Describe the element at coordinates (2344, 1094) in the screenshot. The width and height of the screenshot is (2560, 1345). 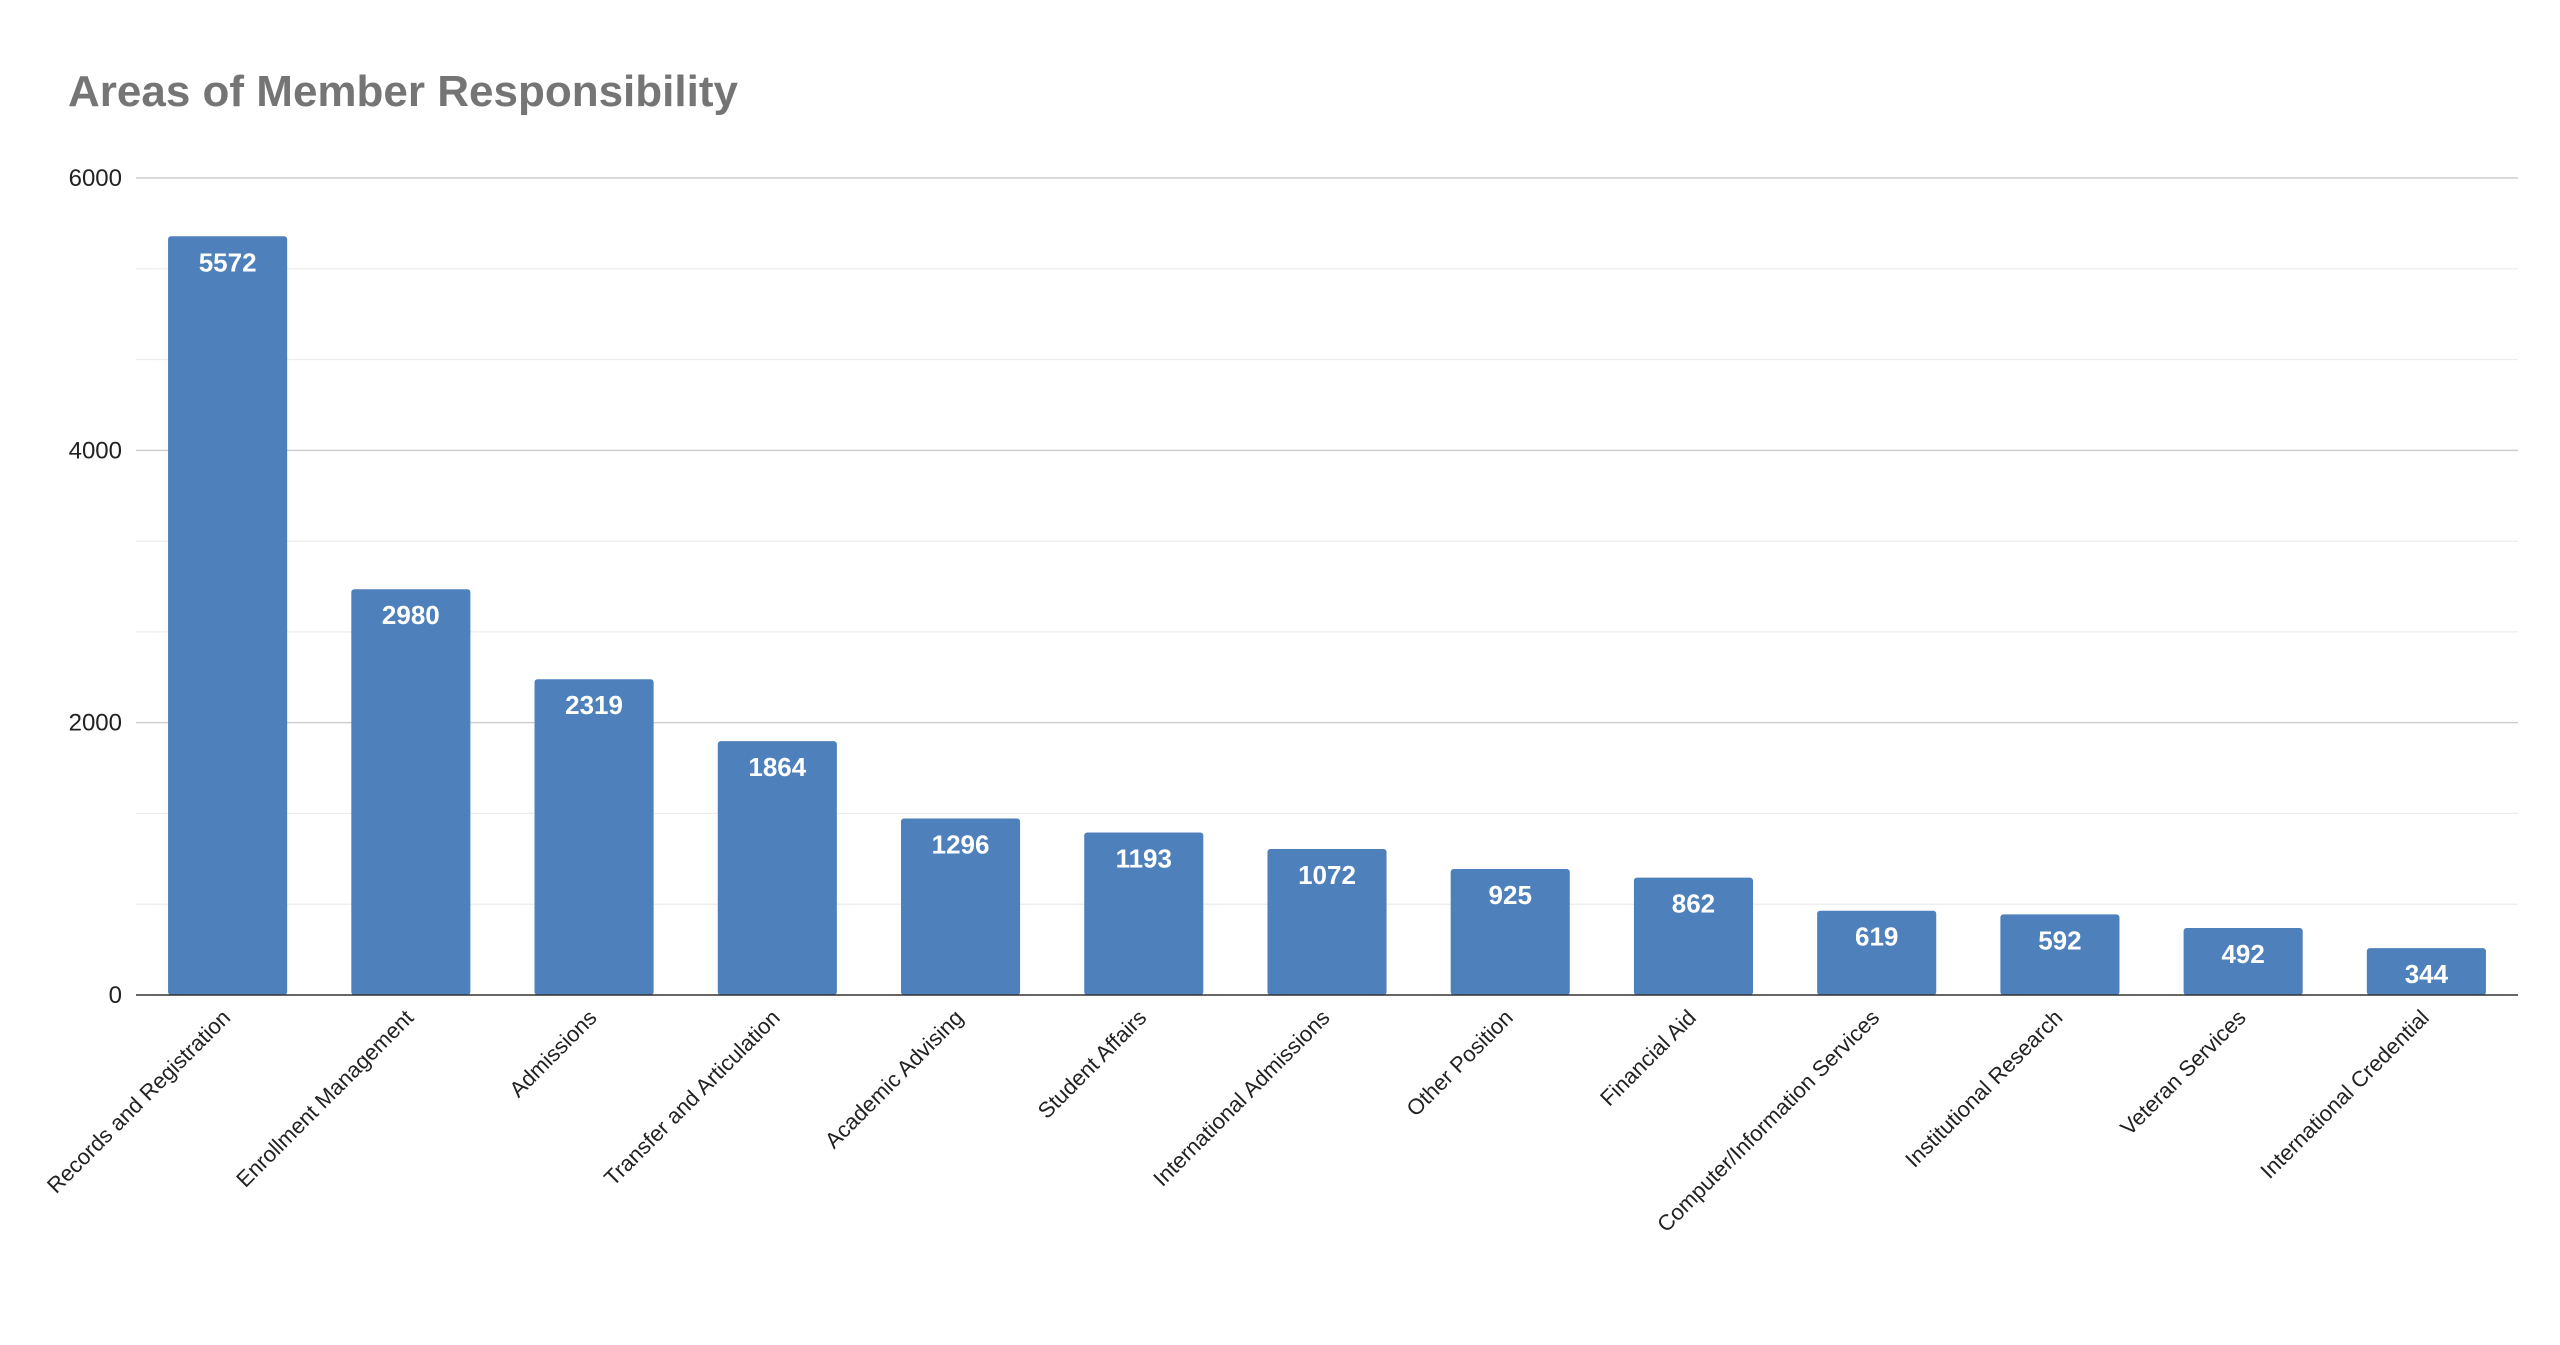
I see `x-tick-label: International Credential` at that location.